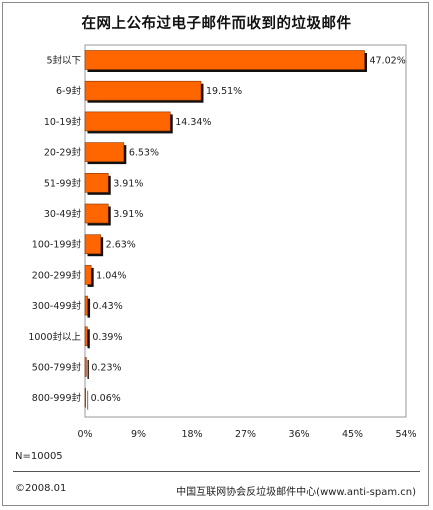  I want to click on footer-divider, so click(216, 471).